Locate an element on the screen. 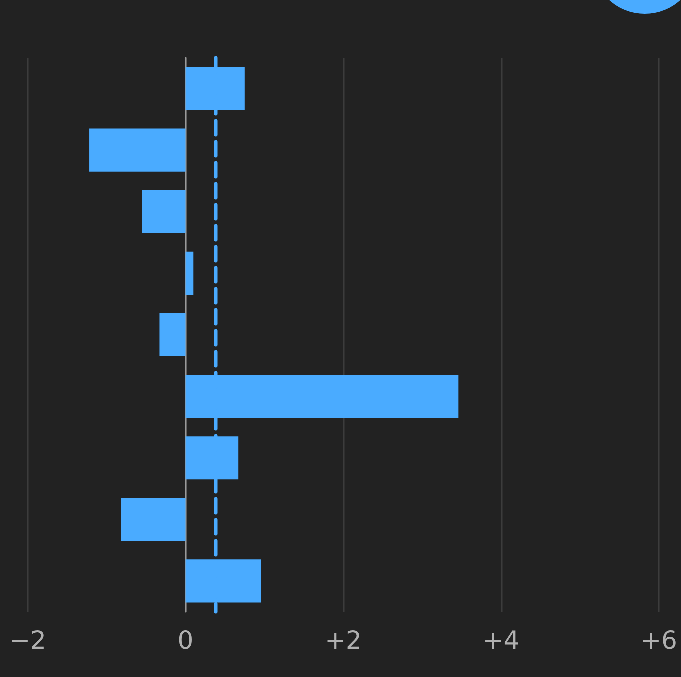  x-tick-label: −2 is located at coordinates (28, 640).